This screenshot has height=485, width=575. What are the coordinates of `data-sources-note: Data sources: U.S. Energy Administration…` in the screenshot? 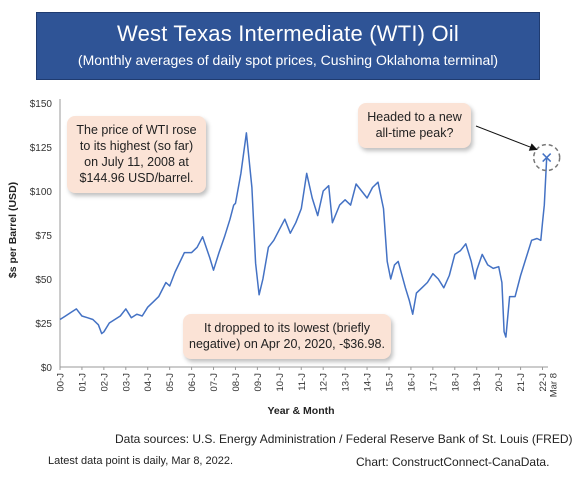 It's located at (344, 439).